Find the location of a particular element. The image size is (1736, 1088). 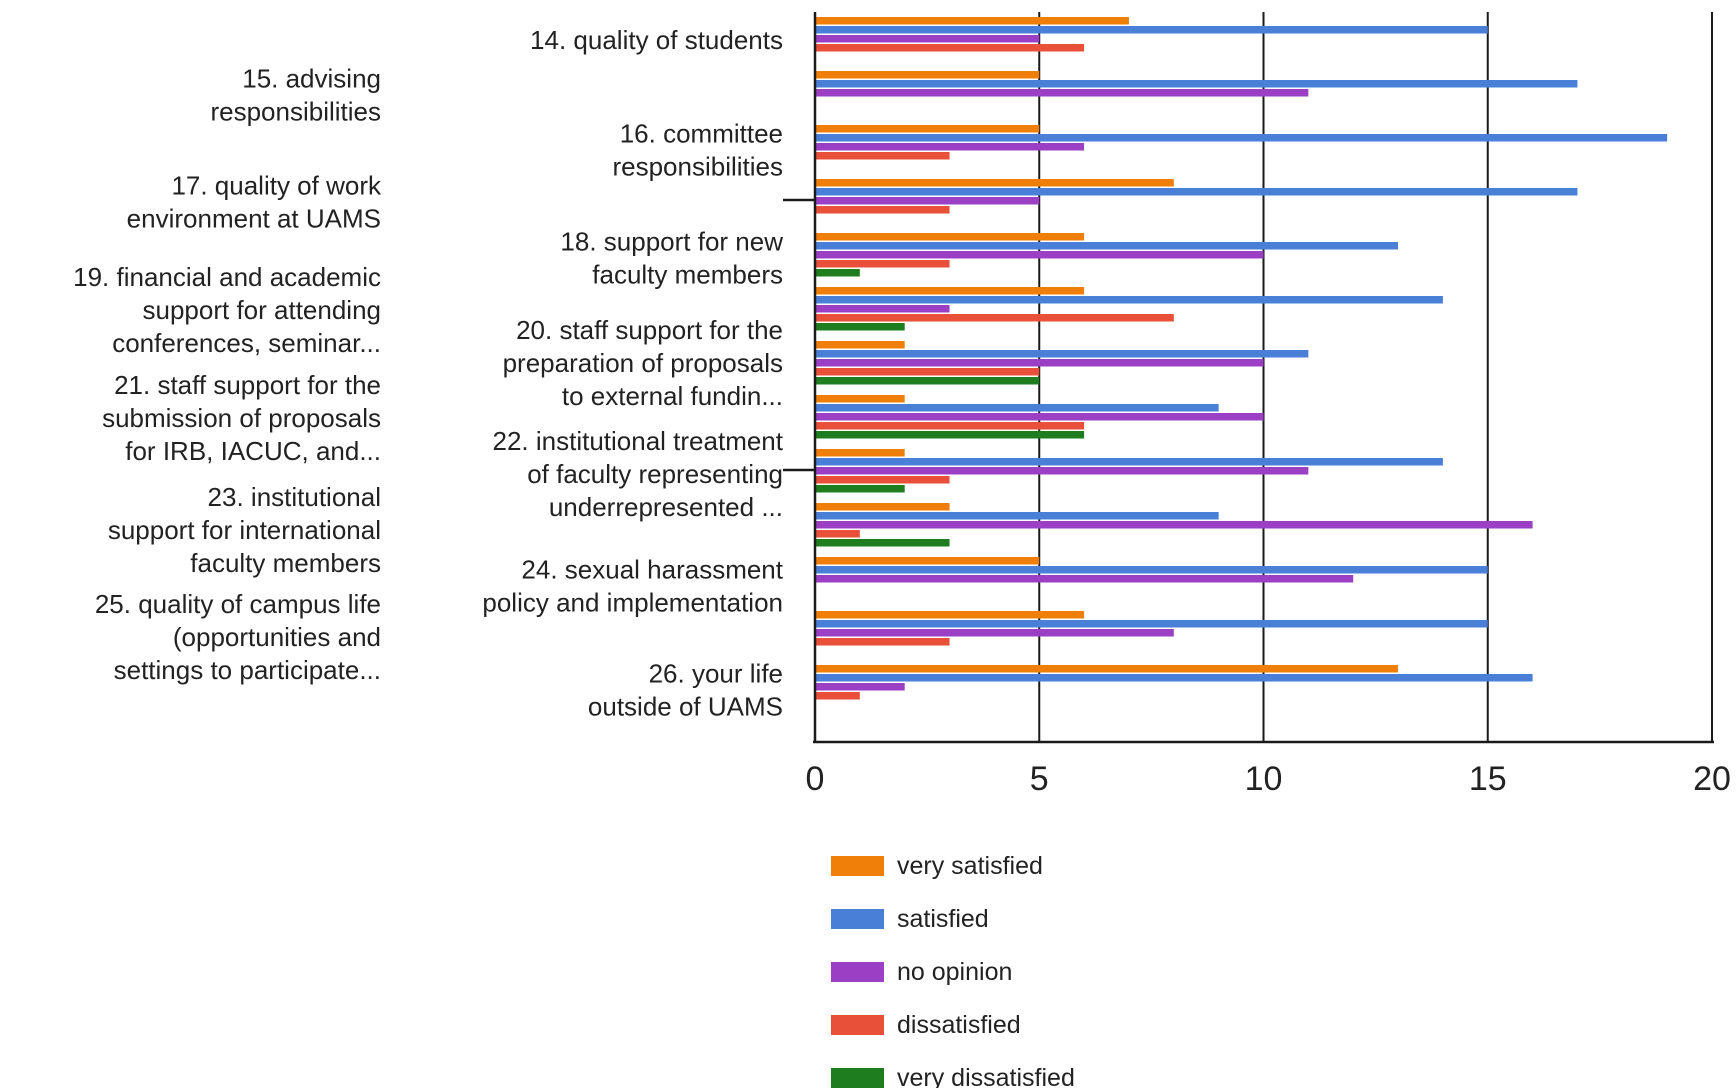

category-label: 22. institutional treatment is located at coordinates (638, 441).